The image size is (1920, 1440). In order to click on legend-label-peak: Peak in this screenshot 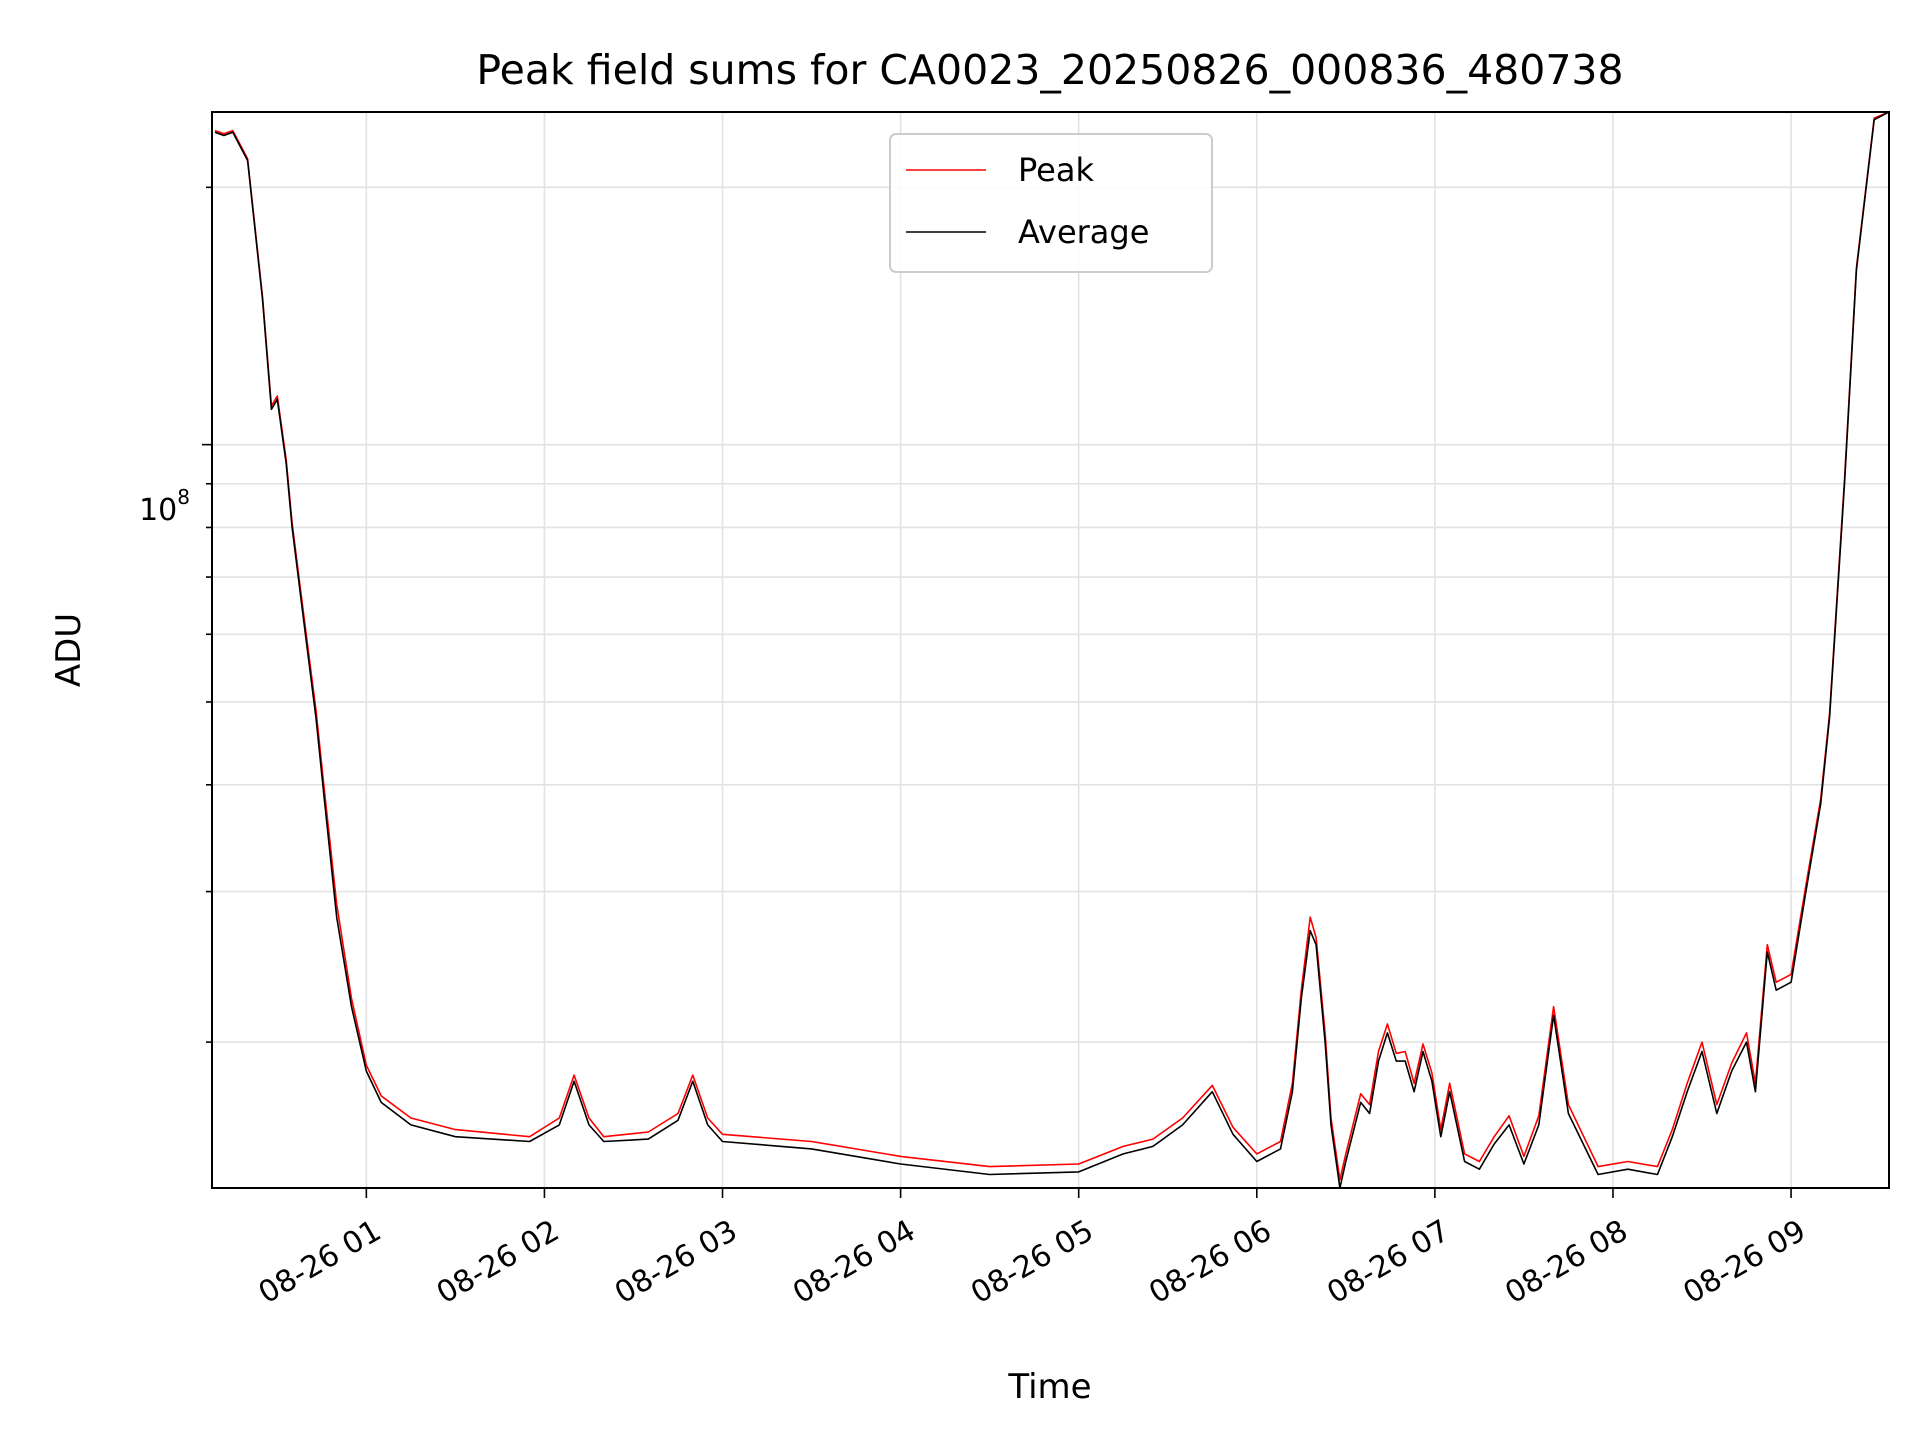, I will do `click(1056, 170)`.